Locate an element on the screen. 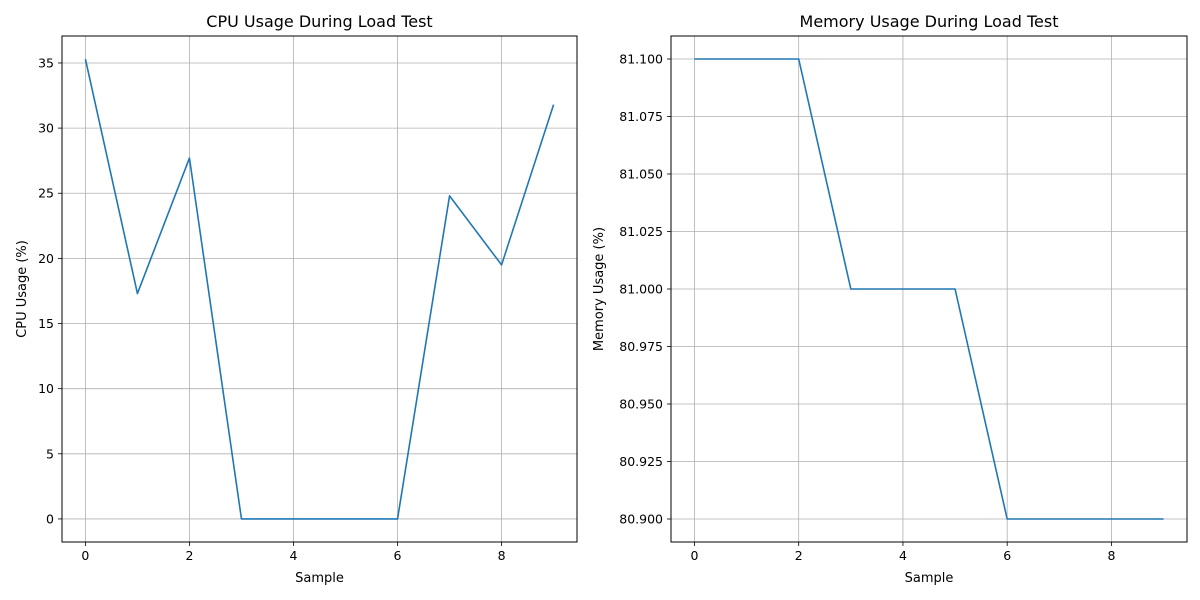 The image size is (1200, 600). cpu-y-tick-label: 10 is located at coordinates (46, 388).